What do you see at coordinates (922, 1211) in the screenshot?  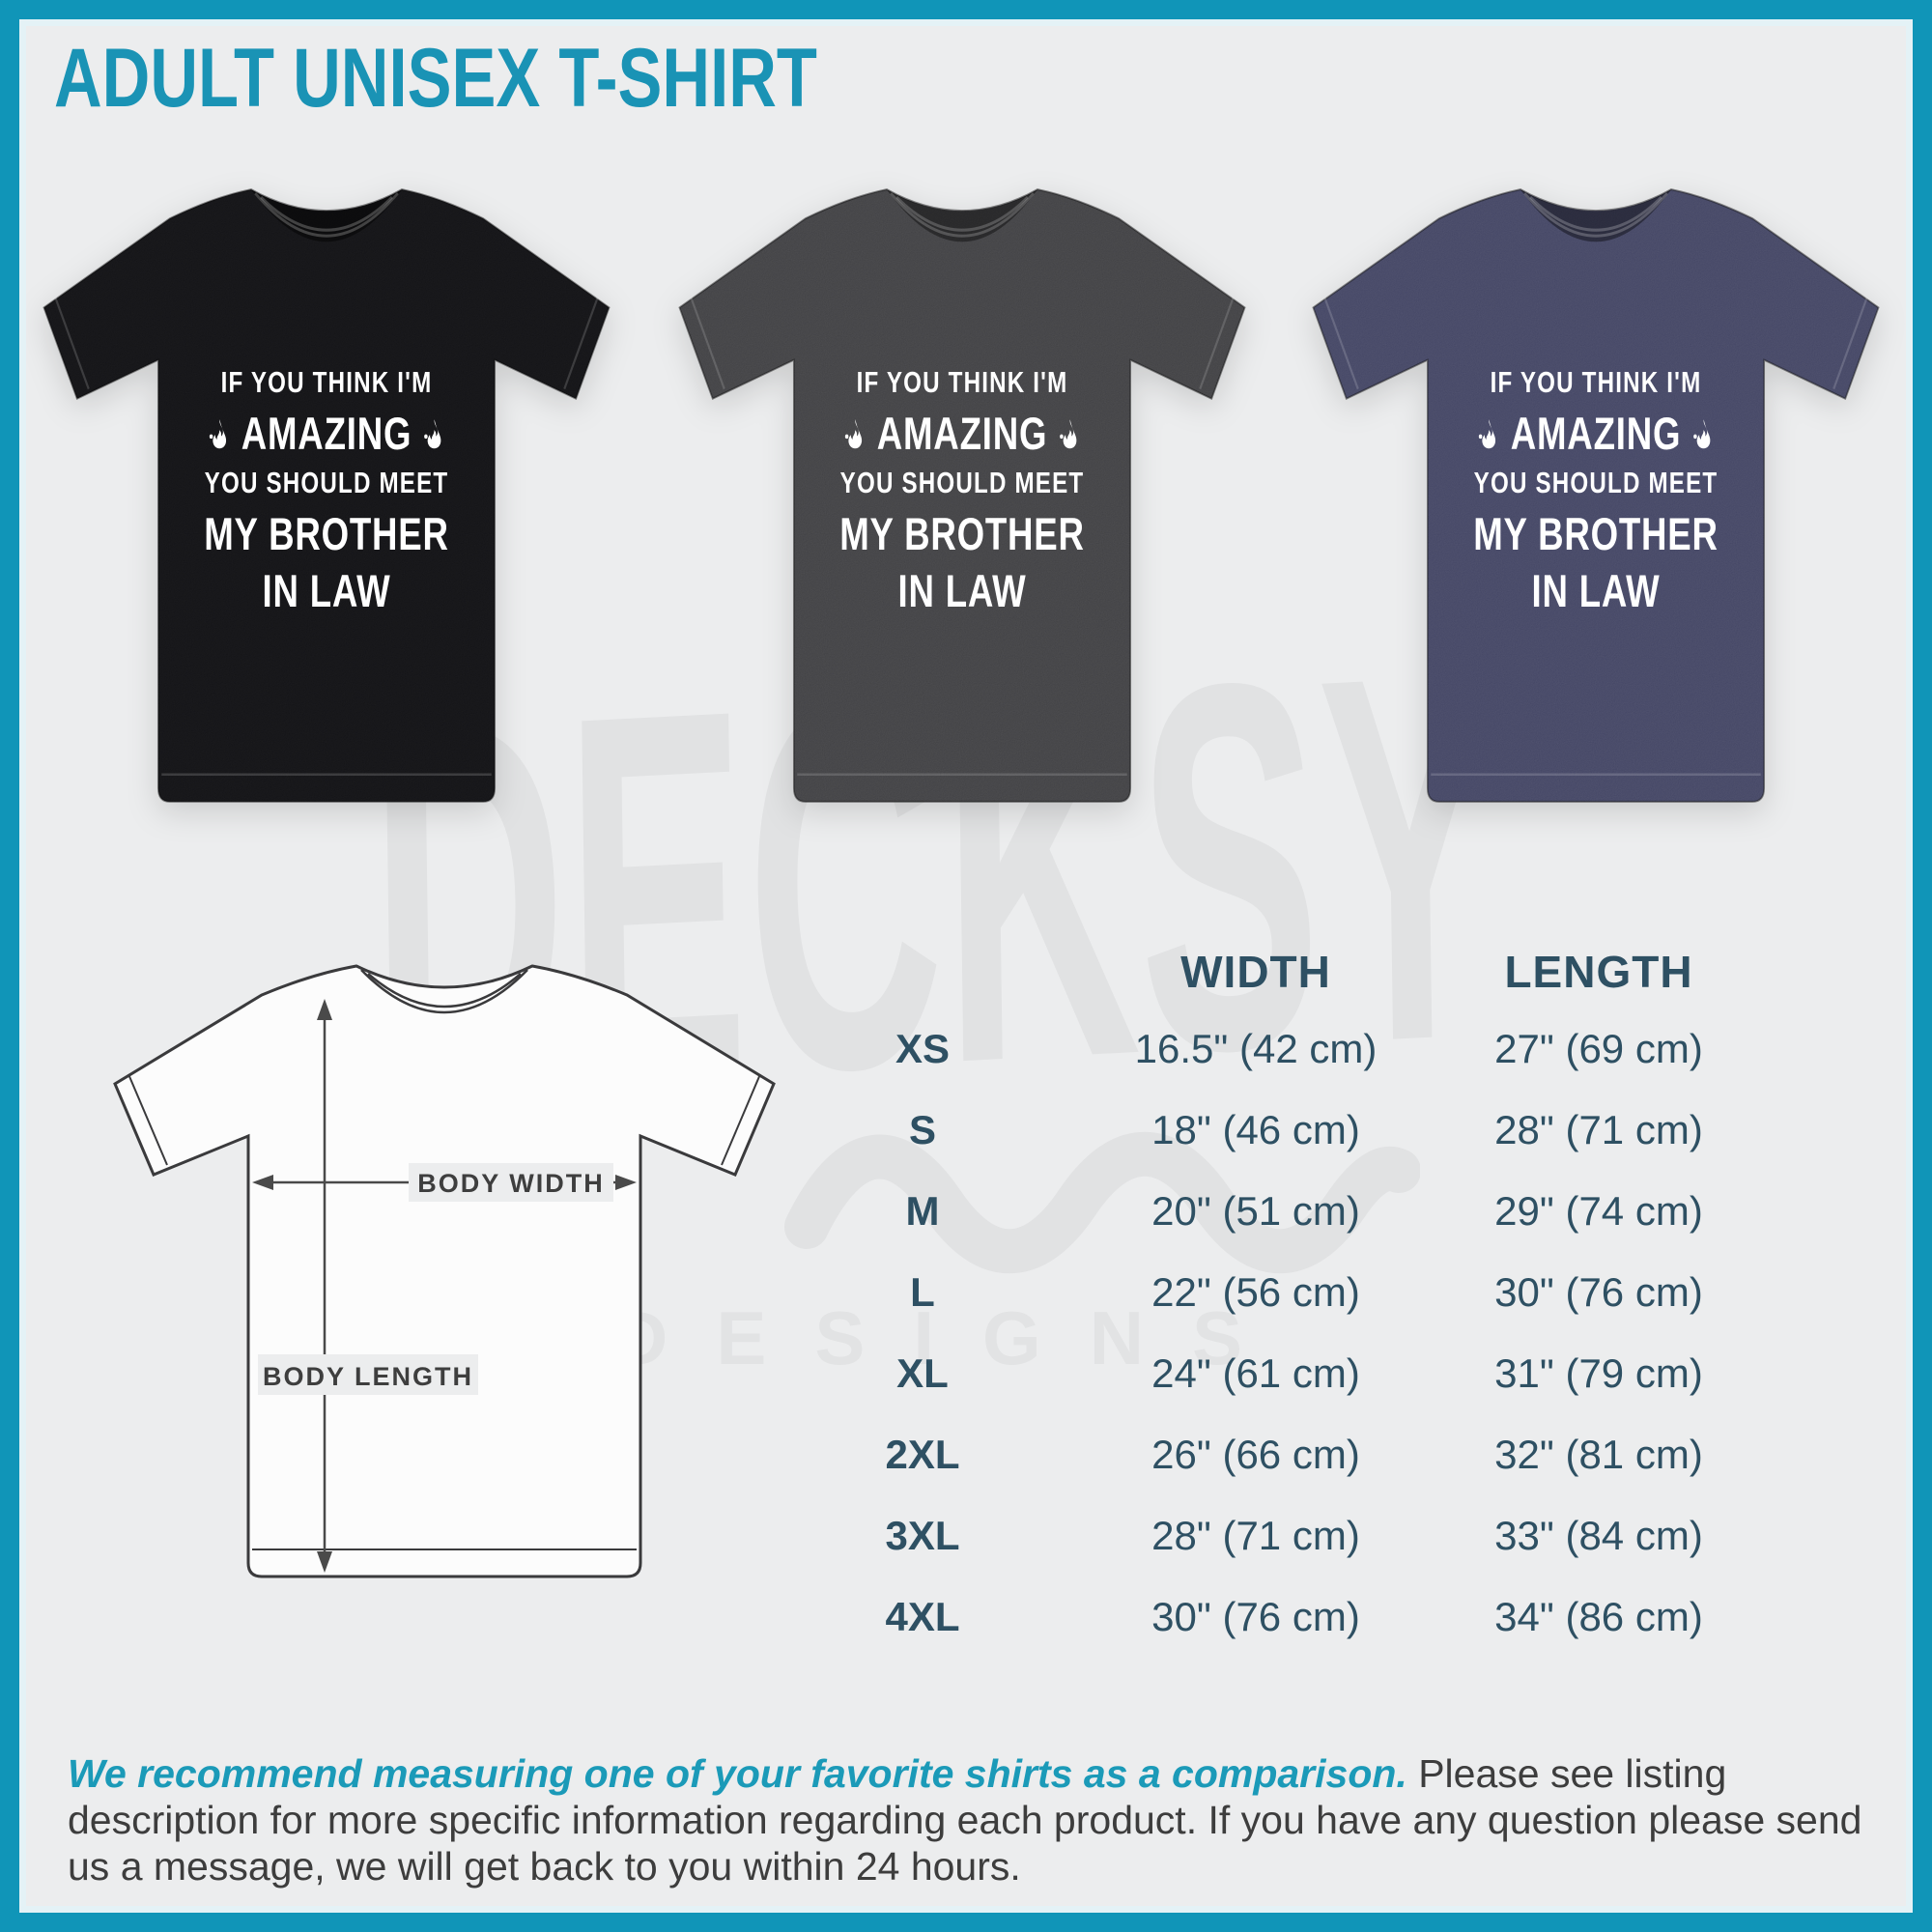 I see `size-label: M` at bounding box center [922, 1211].